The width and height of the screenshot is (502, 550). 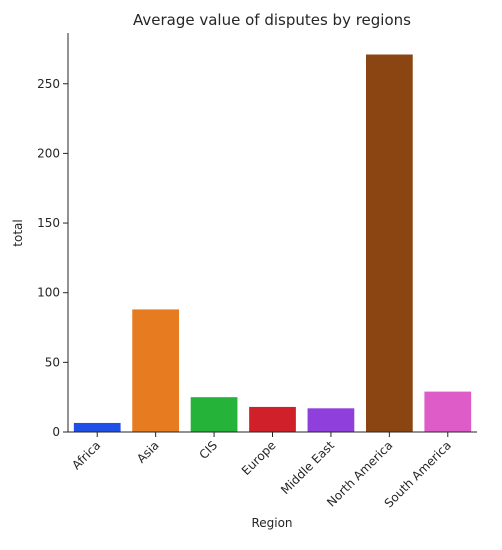 What do you see at coordinates (148, 452) in the screenshot?
I see `x-tick-label-asia: Asia` at bounding box center [148, 452].